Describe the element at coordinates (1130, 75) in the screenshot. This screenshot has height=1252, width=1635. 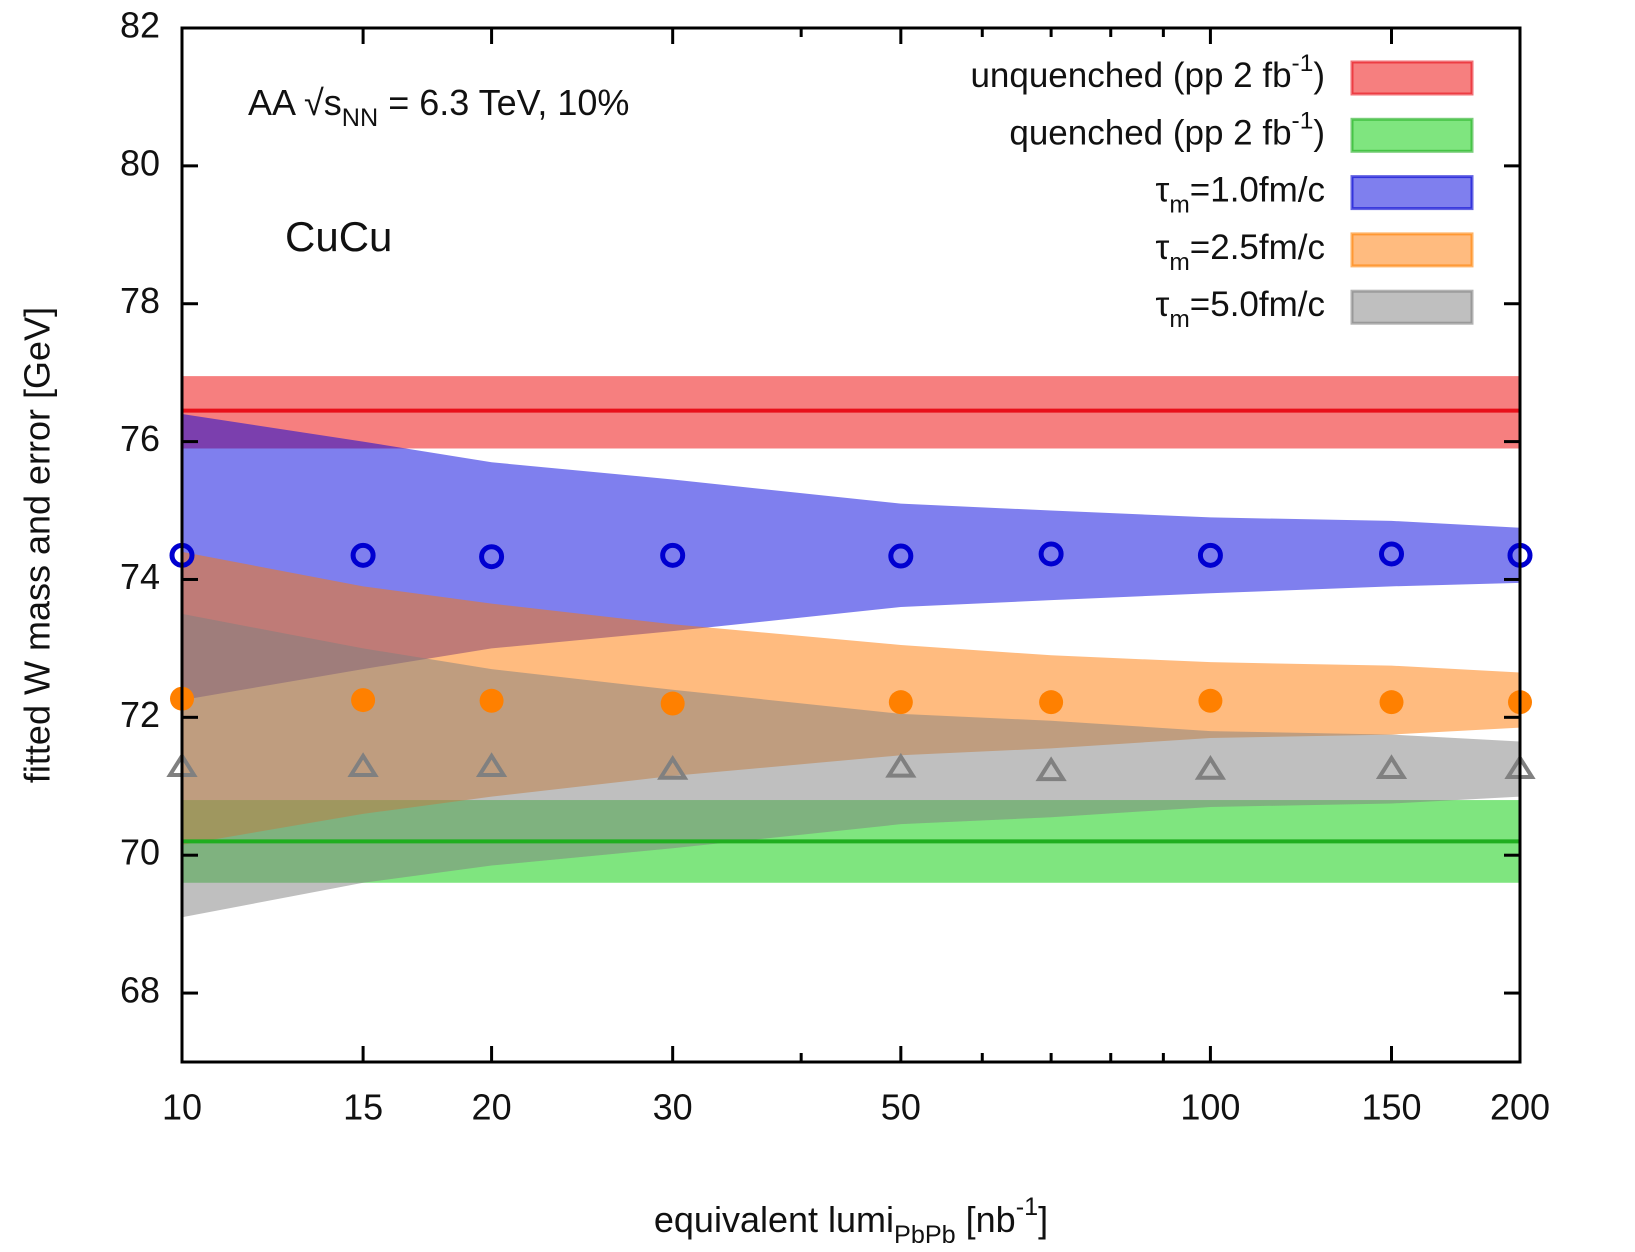
I see `text-part: unquenched (pp 2 fb` at that location.